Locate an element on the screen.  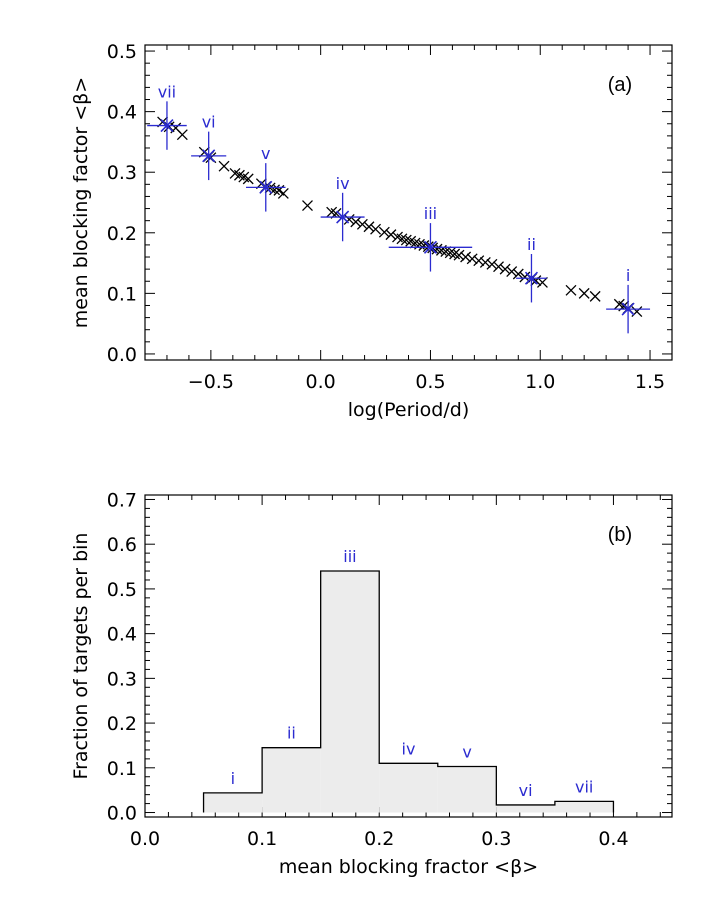
bin-label: i is located at coordinates (628, 275).